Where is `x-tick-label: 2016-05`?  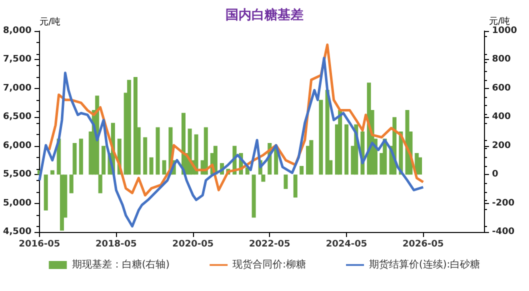 x-tick-label: 2016-05 is located at coordinates (39, 245).